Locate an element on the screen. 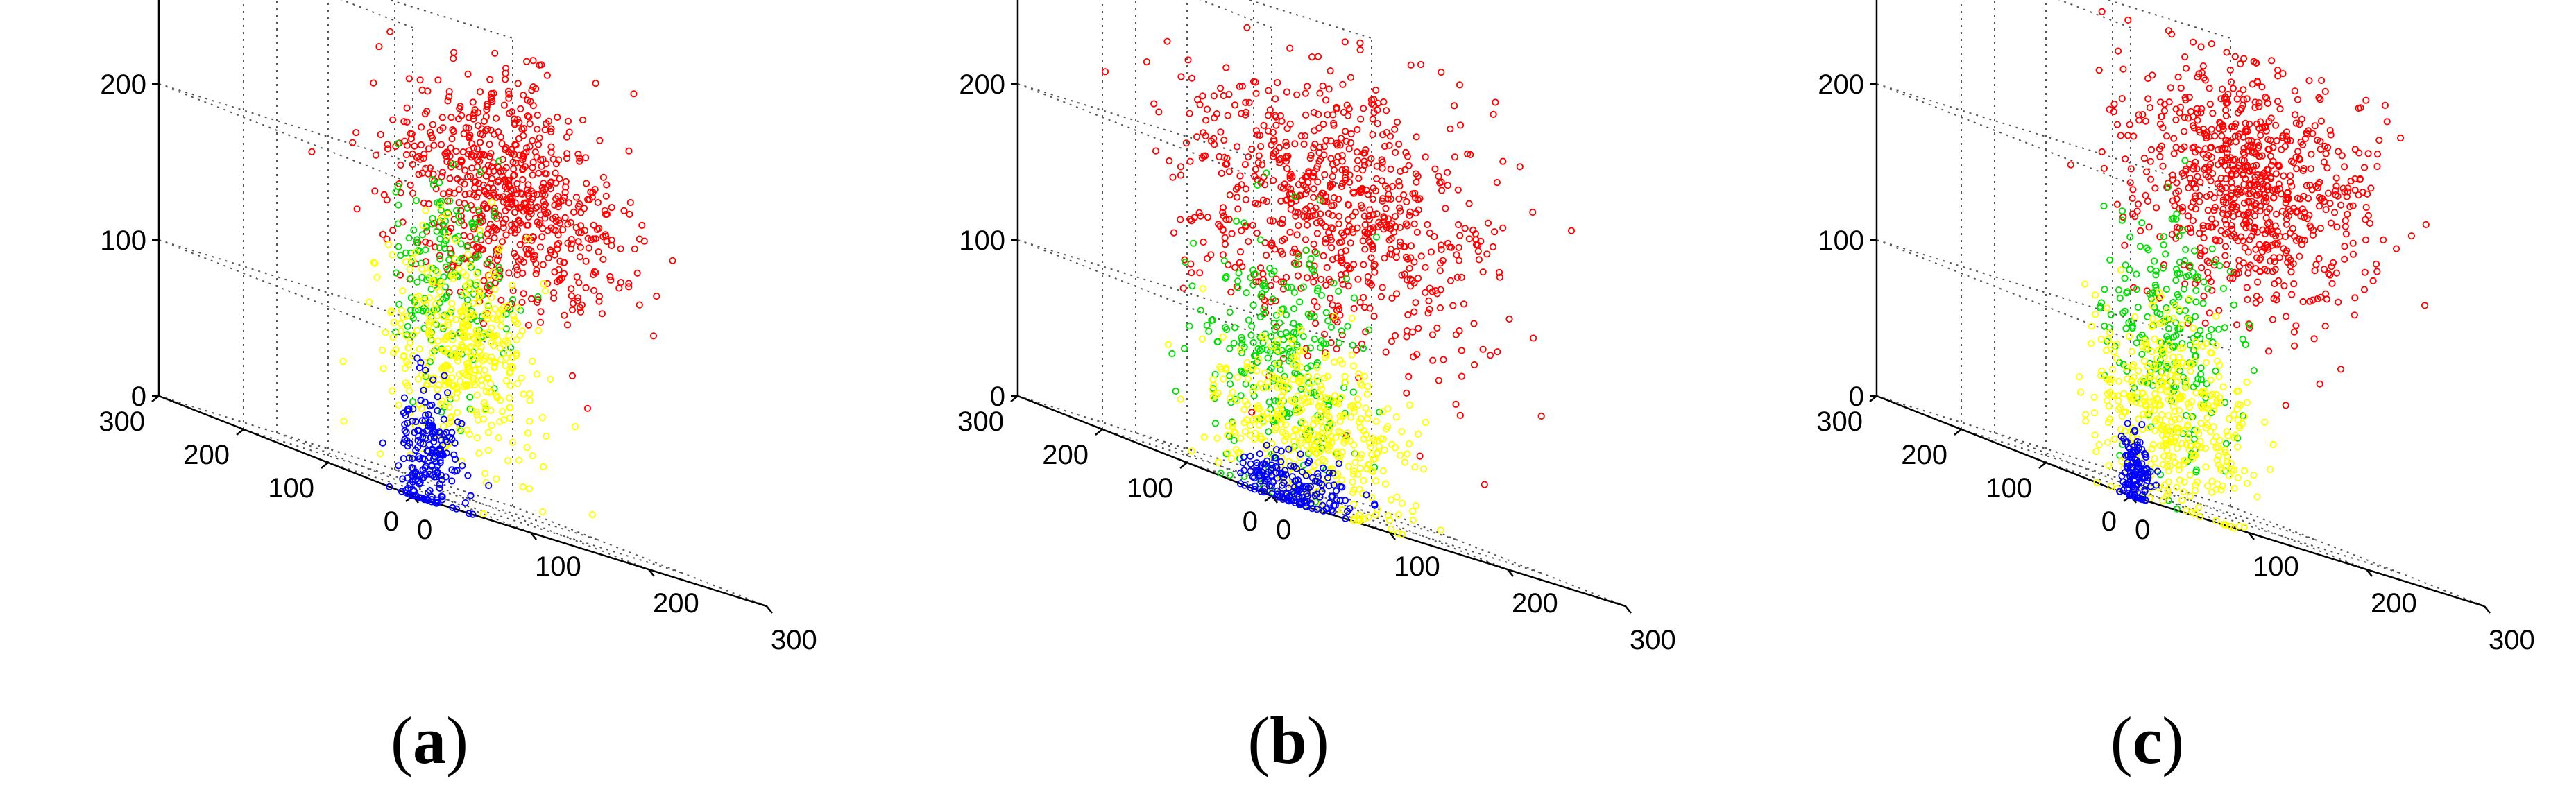  panel-label-b: (b) is located at coordinates (1288, 740).